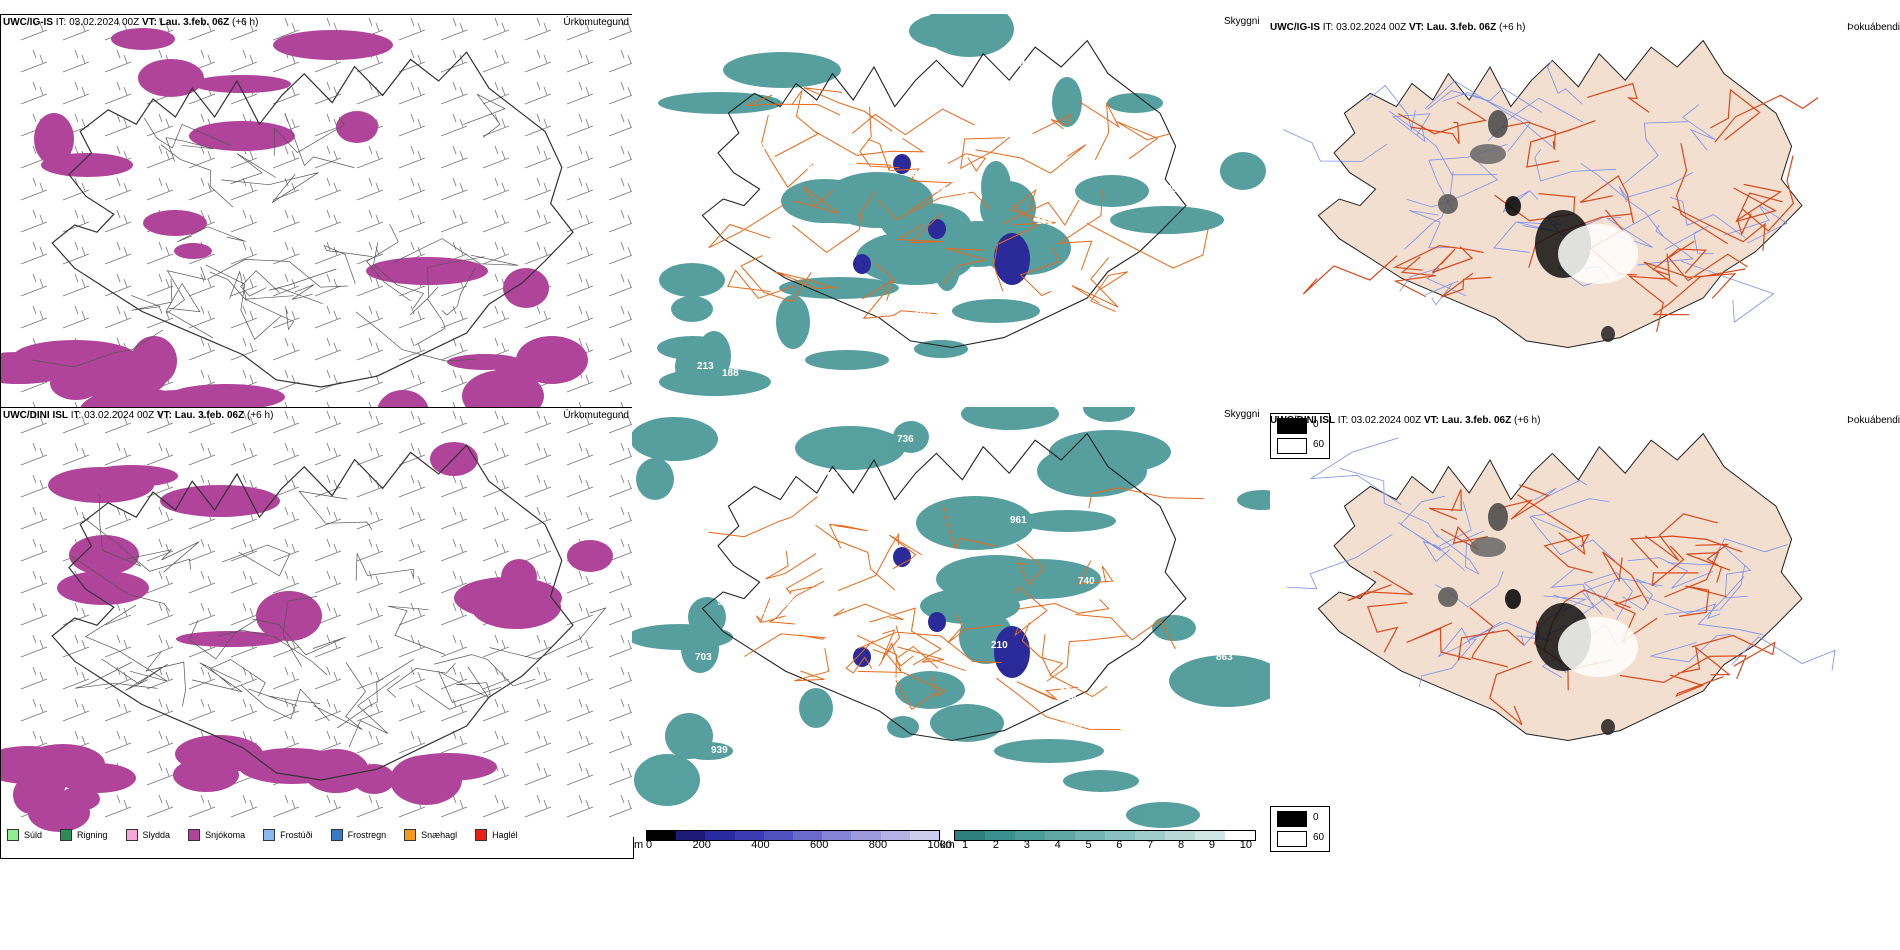 The image size is (1900, 950). I want to click on visibility-value-label: 939, so click(719, 750).